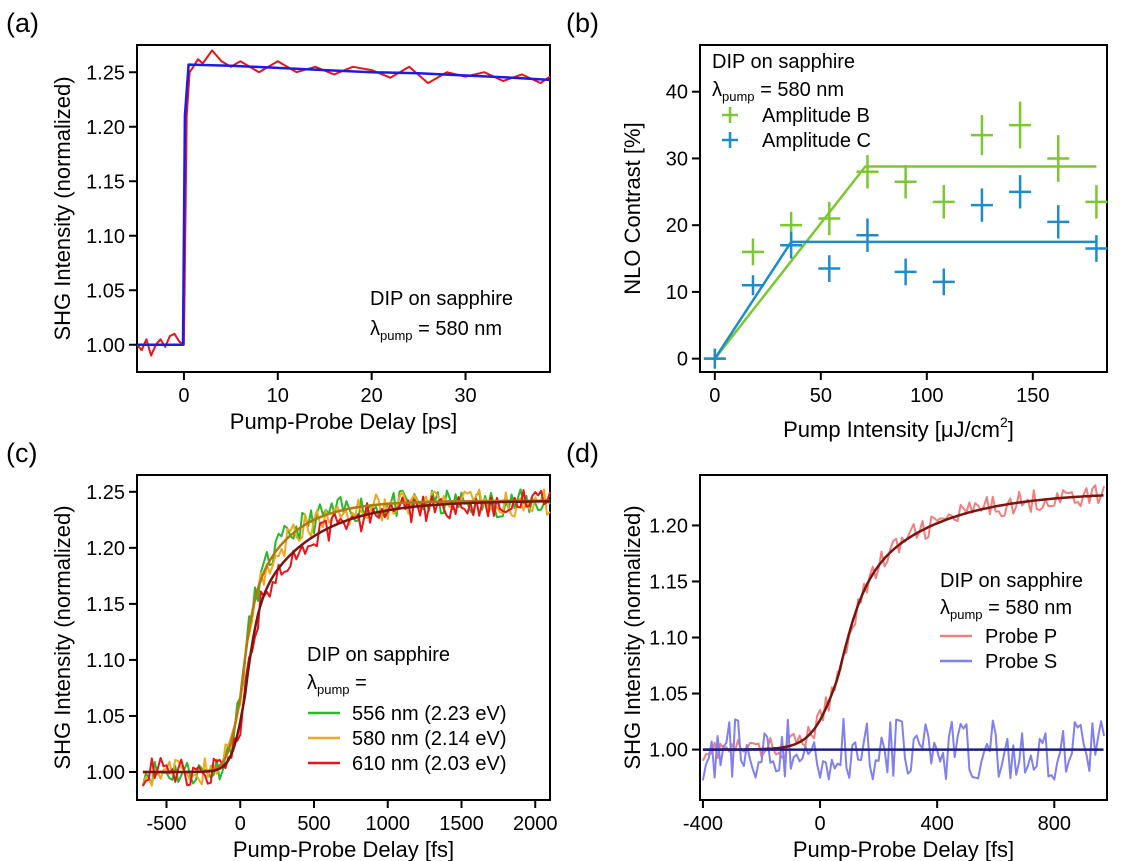 The width and height of the screenshot is (1123, 861). I want to click on x-tick-label: 800, so click(1054, 824).